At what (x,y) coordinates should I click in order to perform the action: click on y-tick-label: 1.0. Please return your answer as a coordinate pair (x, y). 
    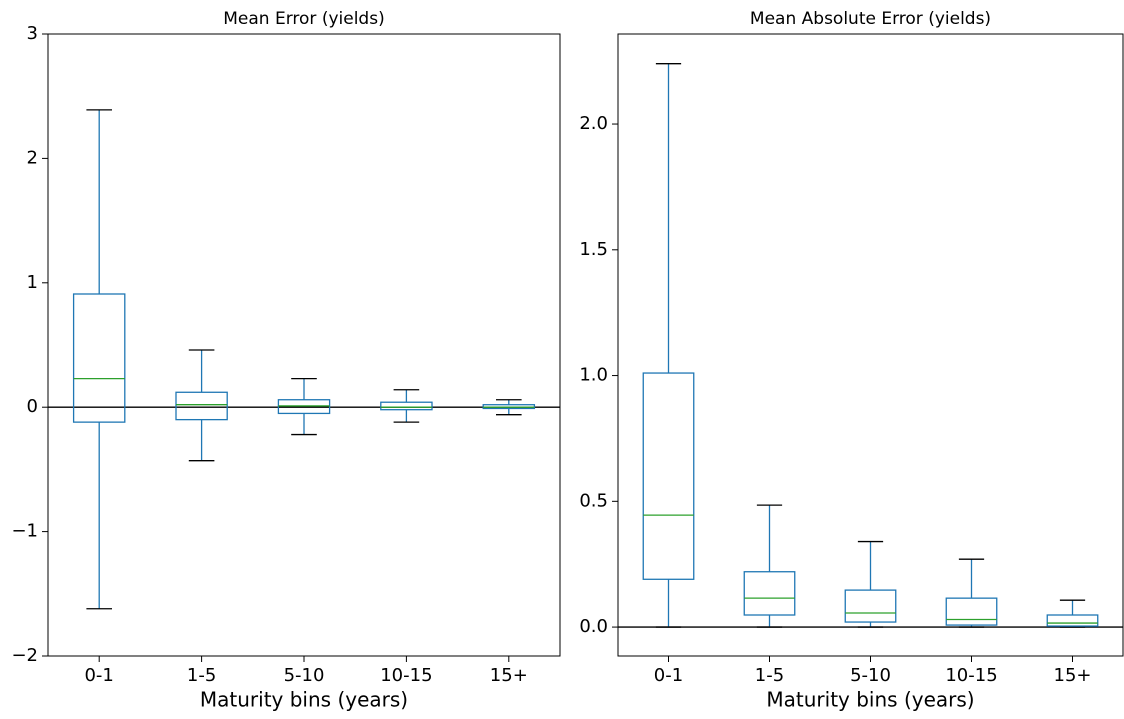
    Looking at the image, I should click on (593, 375).